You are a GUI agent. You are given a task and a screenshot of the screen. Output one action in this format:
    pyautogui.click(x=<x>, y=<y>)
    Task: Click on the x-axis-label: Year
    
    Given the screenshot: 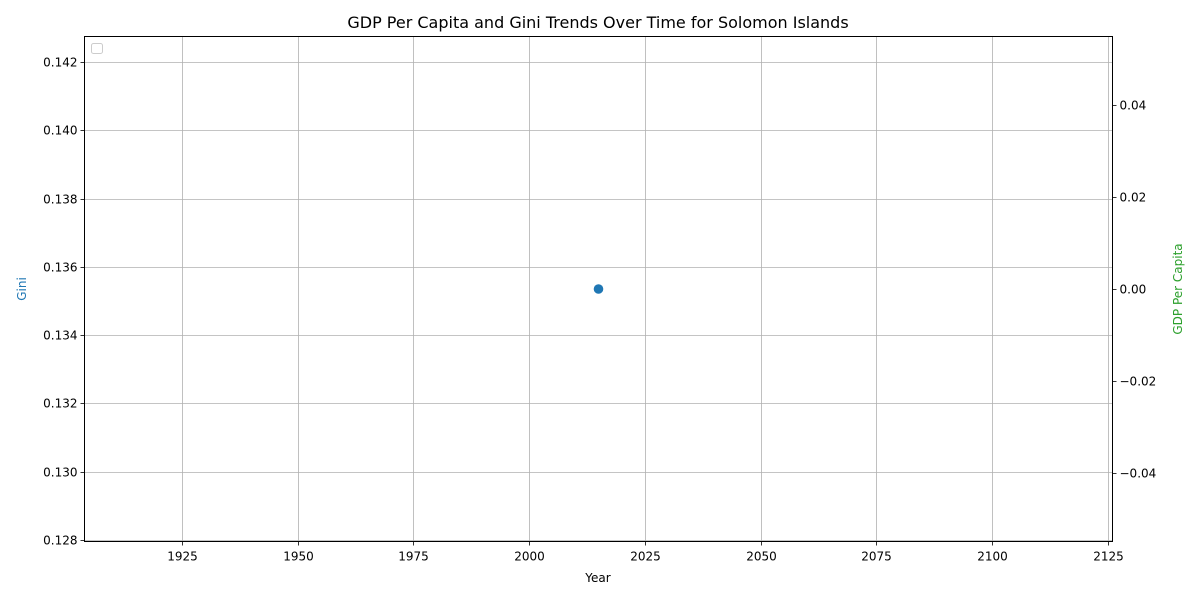 What is the action you would take?
    pyautogui.click(x=597, y=578)
    